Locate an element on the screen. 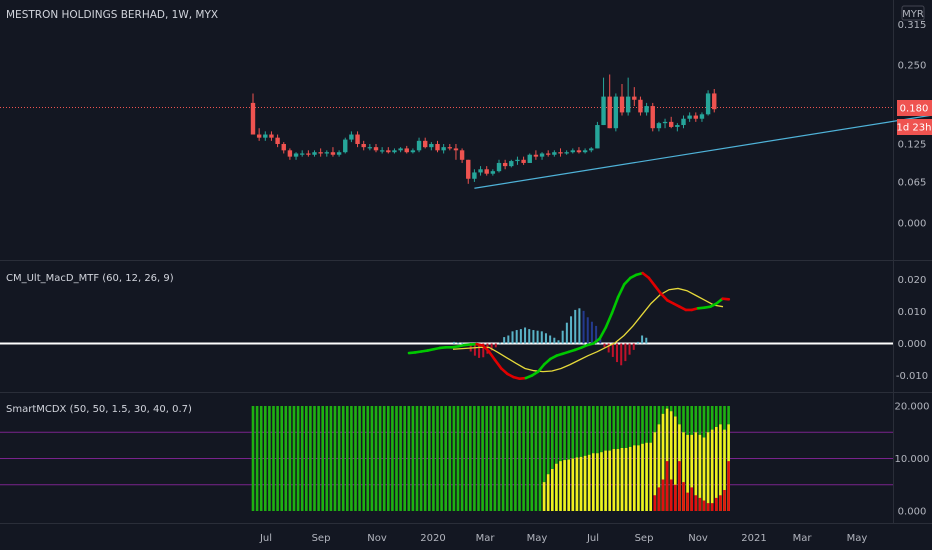  trendline is located at coordinates (703, 138).